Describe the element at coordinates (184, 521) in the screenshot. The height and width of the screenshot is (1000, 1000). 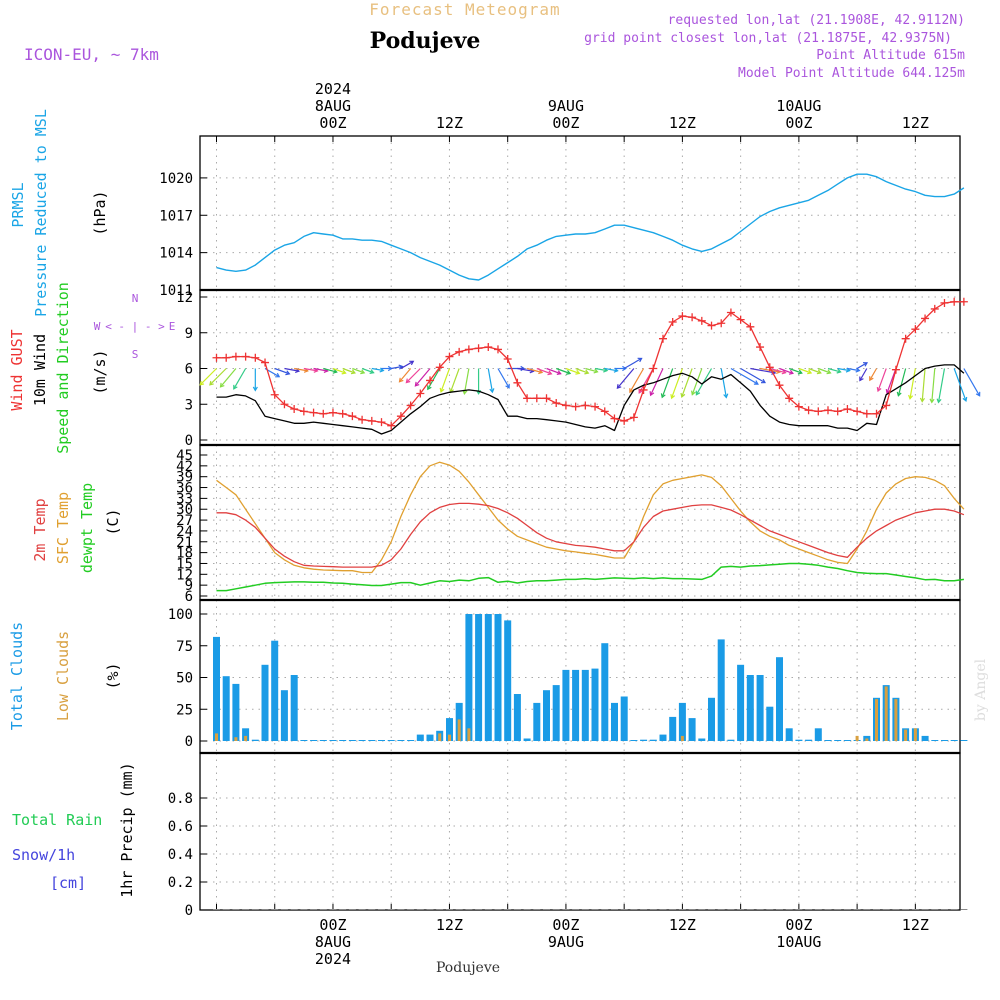
I see `y-tick-label-temperature: 27` at that location.